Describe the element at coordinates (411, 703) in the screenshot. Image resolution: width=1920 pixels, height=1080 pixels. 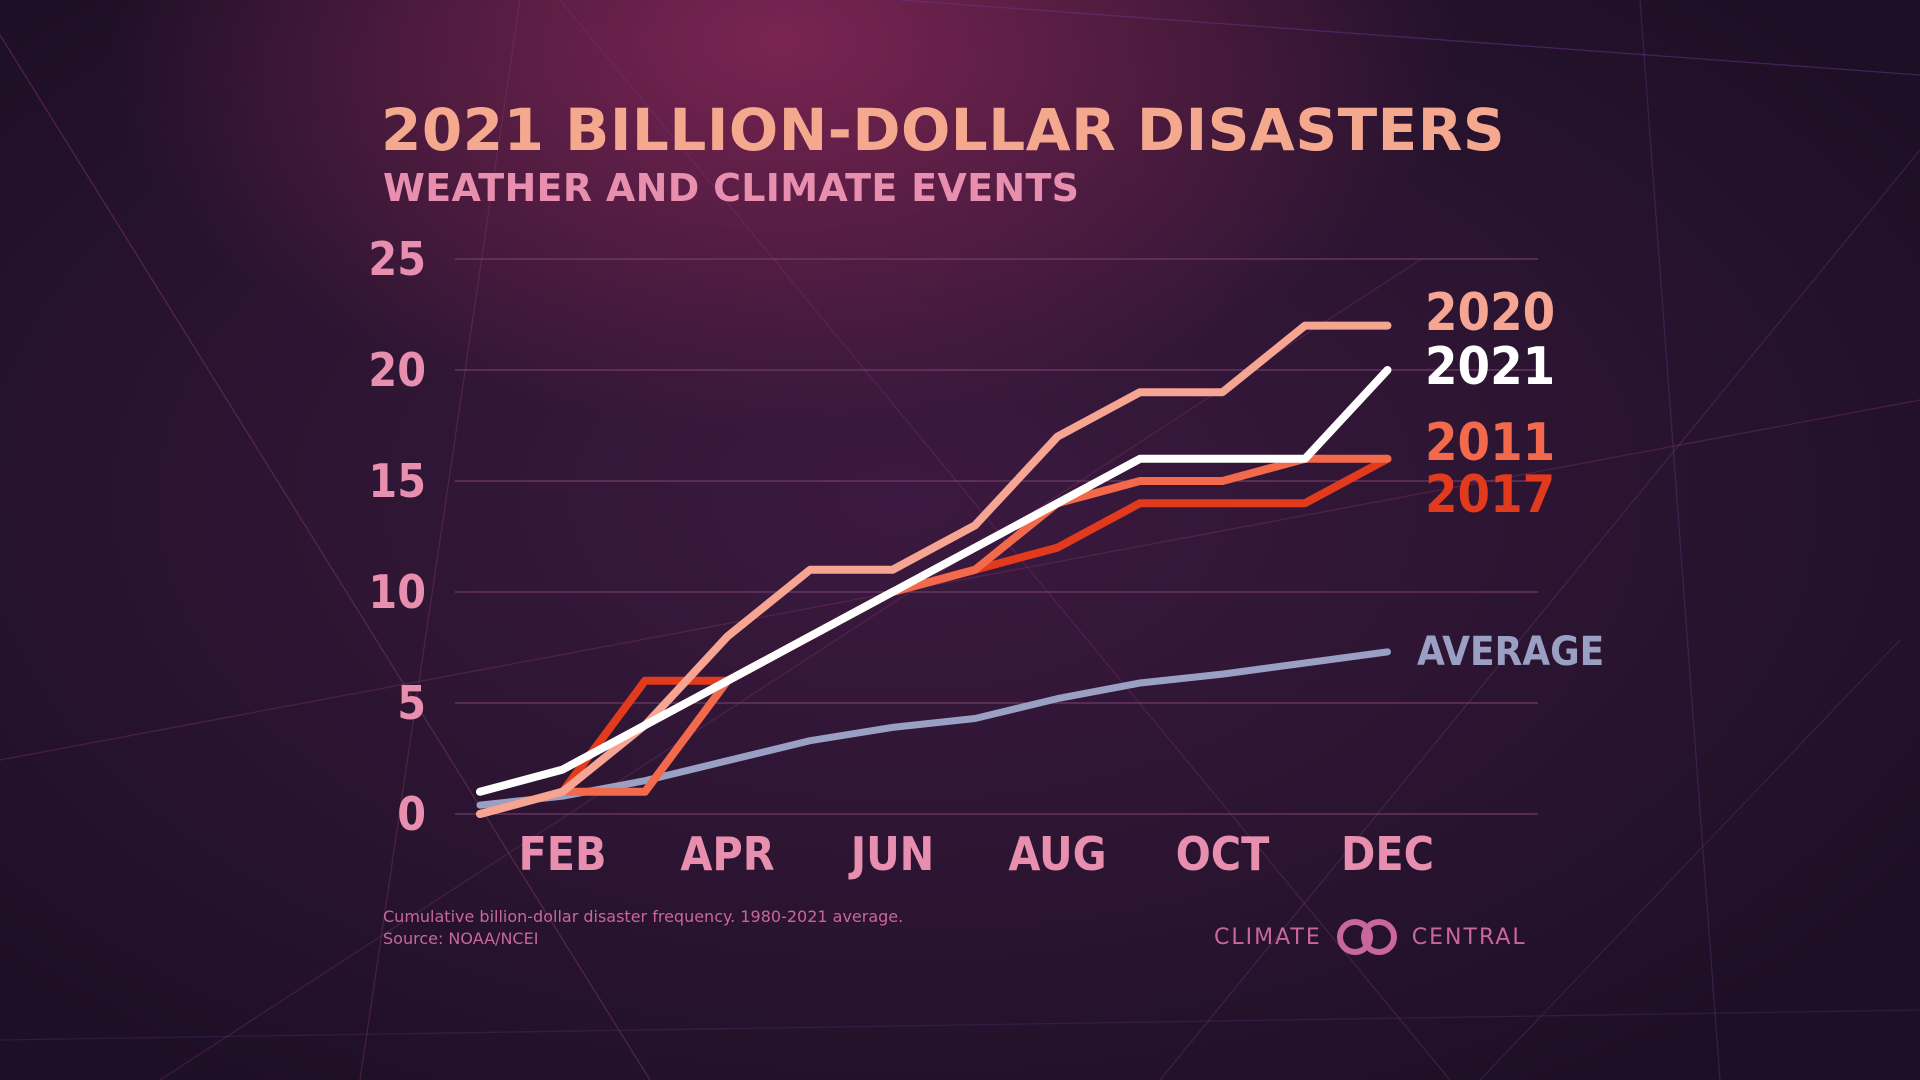
I see `y-tick-label: 5` at that location.